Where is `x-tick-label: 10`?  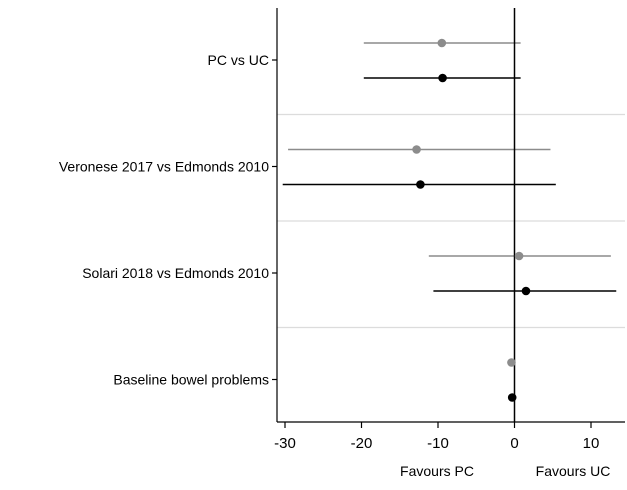
x-tick-label: 10 is located at coordinates (591, 443).